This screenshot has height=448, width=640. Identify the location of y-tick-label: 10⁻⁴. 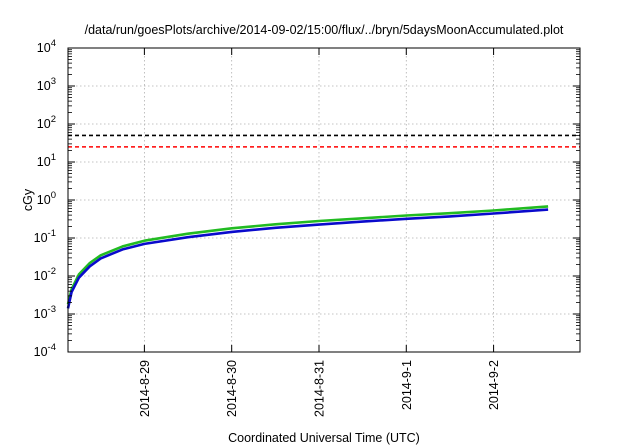
(45, 350).